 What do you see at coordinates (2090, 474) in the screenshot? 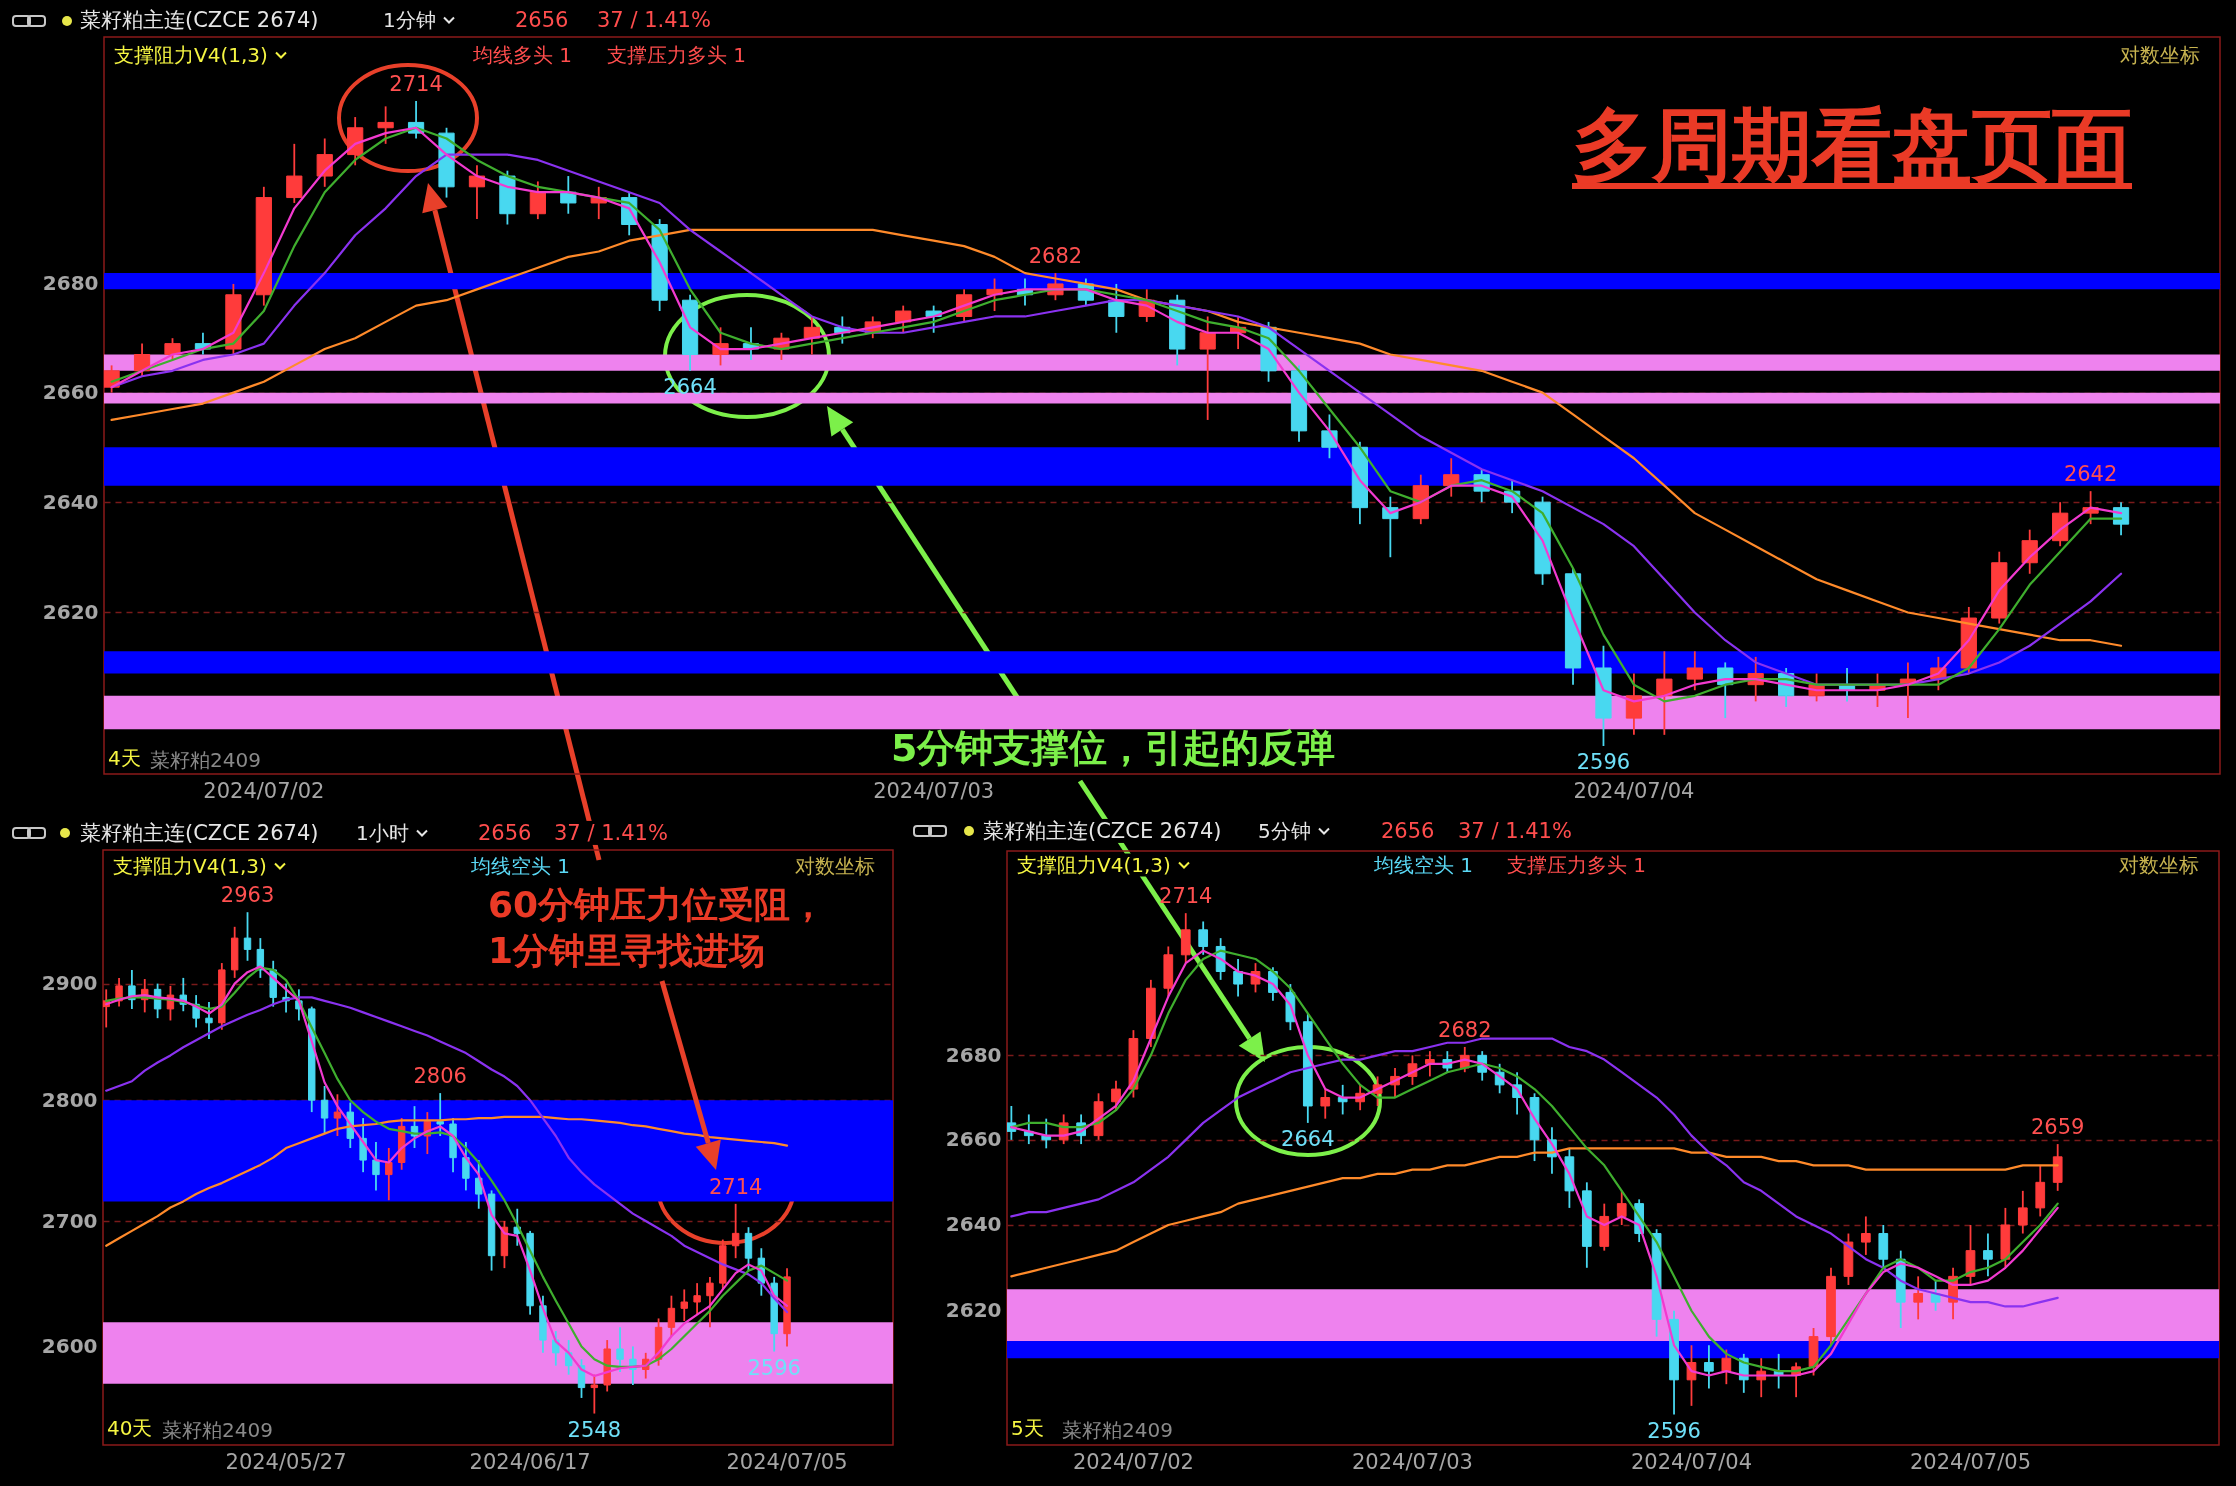
I see `annotation: 2642` at bounding box center [2090, 474].